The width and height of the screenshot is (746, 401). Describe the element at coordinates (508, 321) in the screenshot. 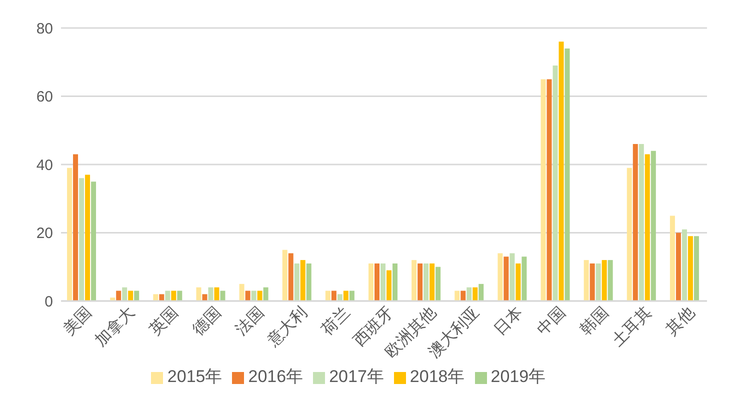

I see `x-tick-label: 日本` at that location.